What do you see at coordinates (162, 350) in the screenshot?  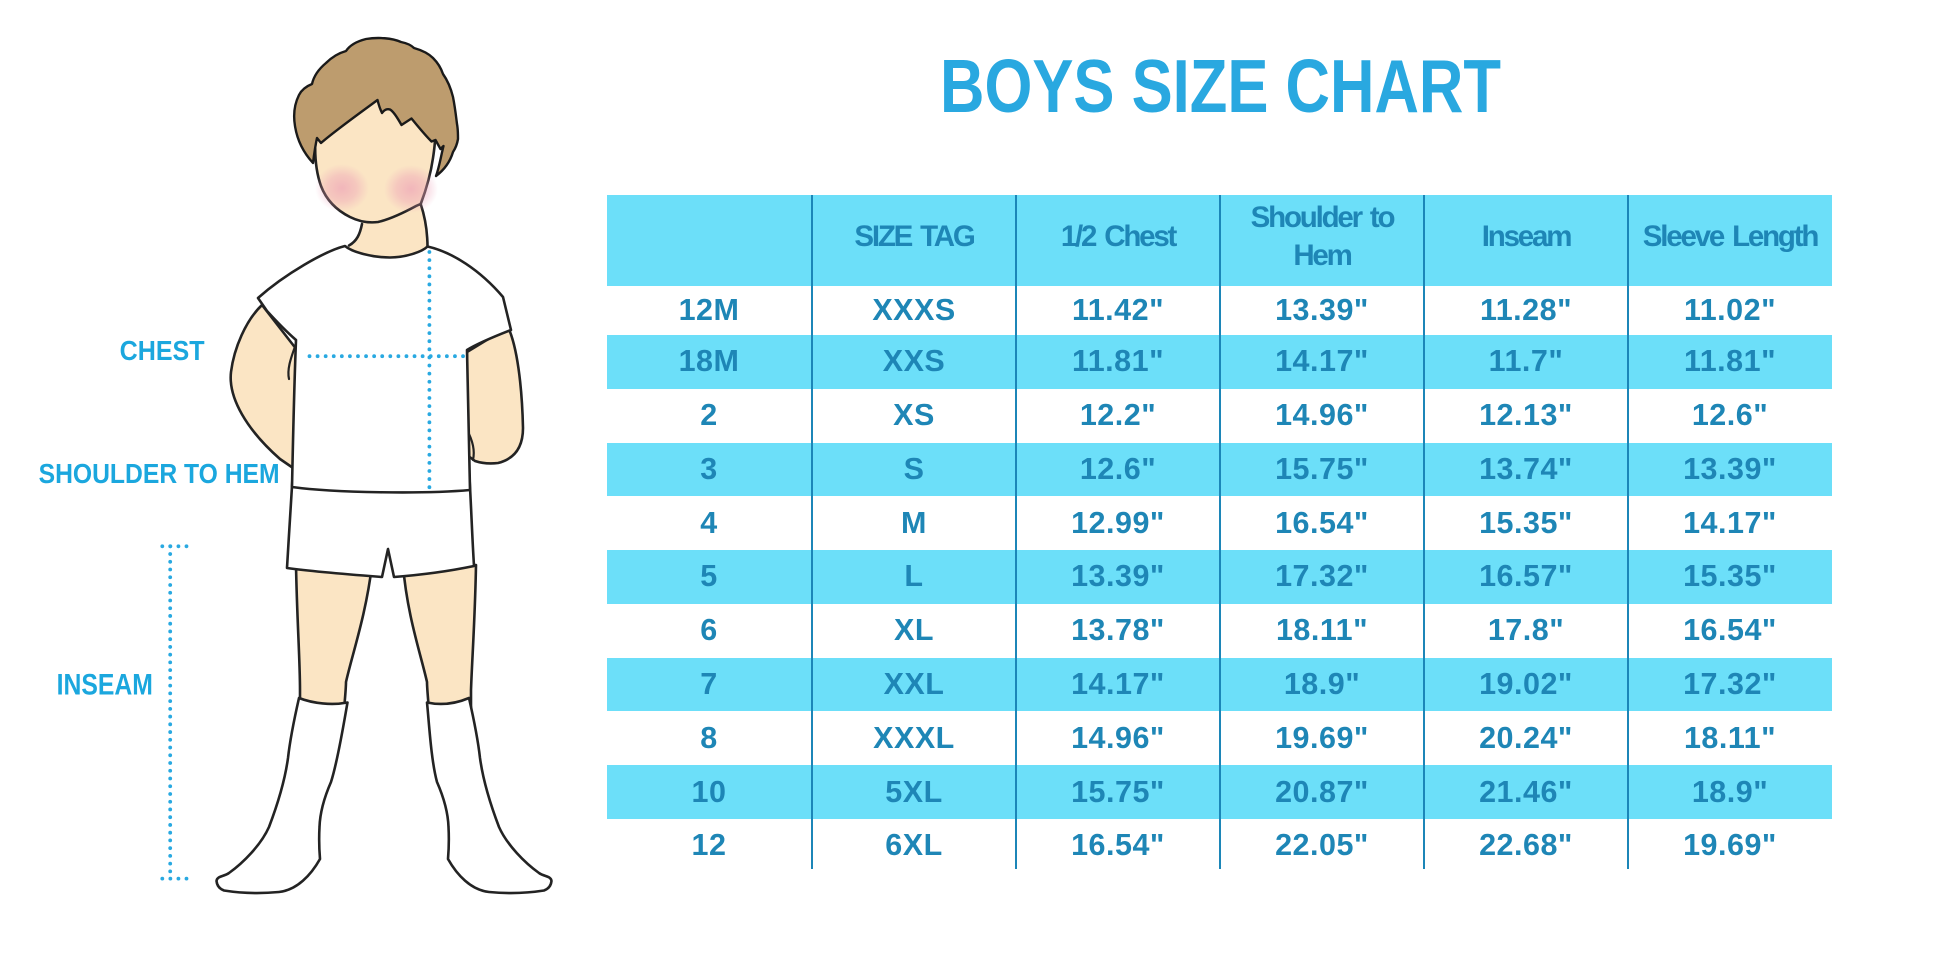 I see `svg-text: CHEST` at bounding box center [162, 350].